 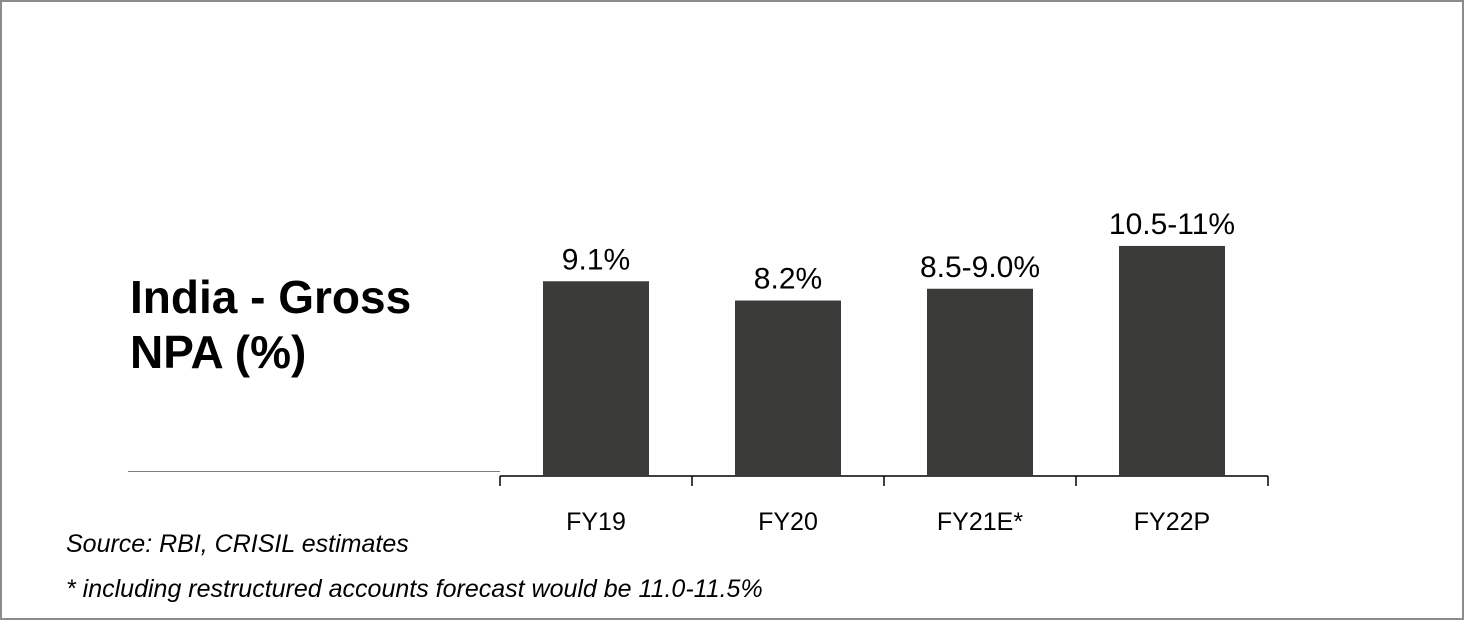 I want to click on data-label: 9.1%, so click(x=596, y=259).